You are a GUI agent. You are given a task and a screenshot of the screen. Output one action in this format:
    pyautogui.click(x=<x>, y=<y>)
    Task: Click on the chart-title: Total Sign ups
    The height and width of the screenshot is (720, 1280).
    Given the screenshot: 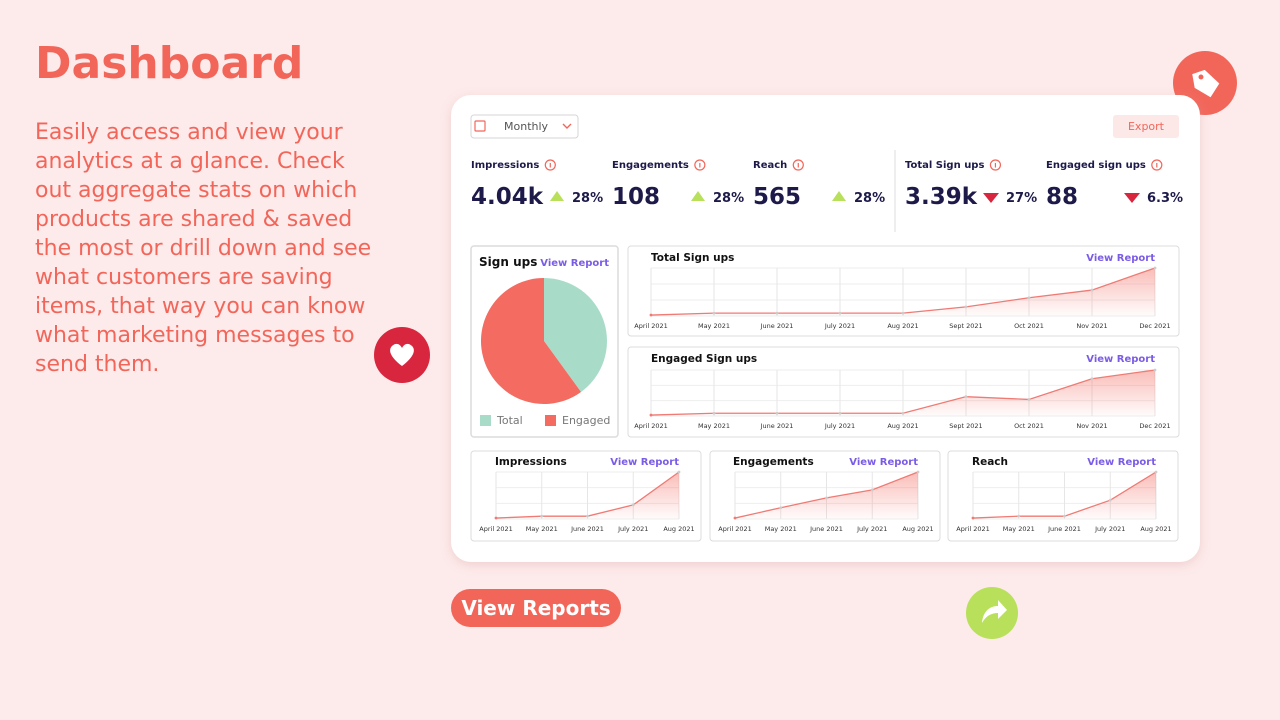 What is the action you would take?
    pyautogui.click(x=692, y=258)
    